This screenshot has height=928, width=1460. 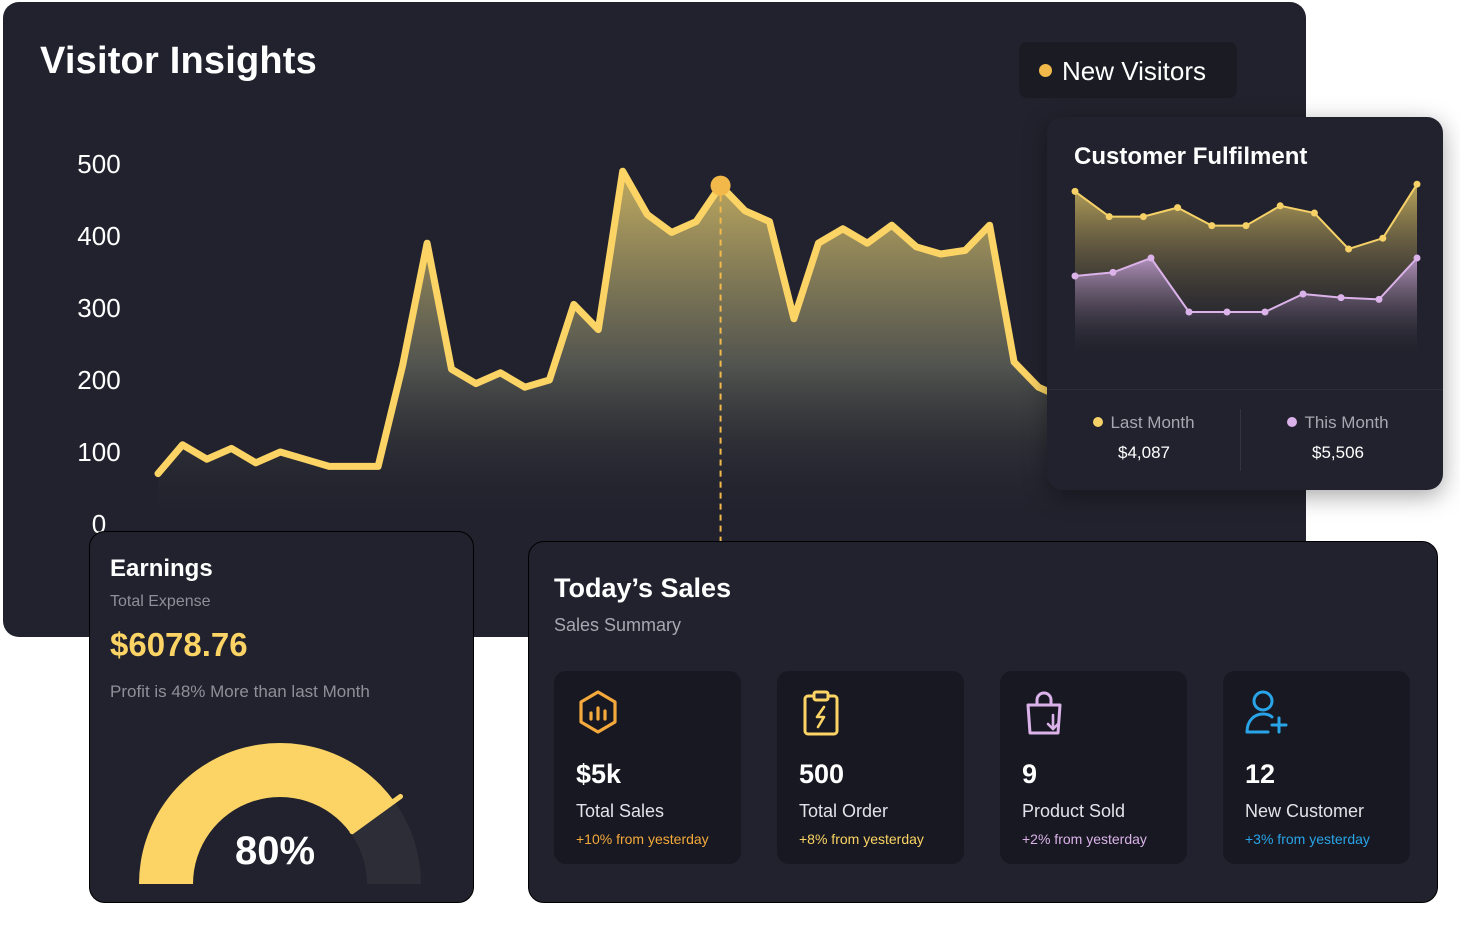 What do you see at coordinates (642, 839) in the screenshot?
I see `total-sales-change: +10% from yesterday` at bounding box center [642, 839].